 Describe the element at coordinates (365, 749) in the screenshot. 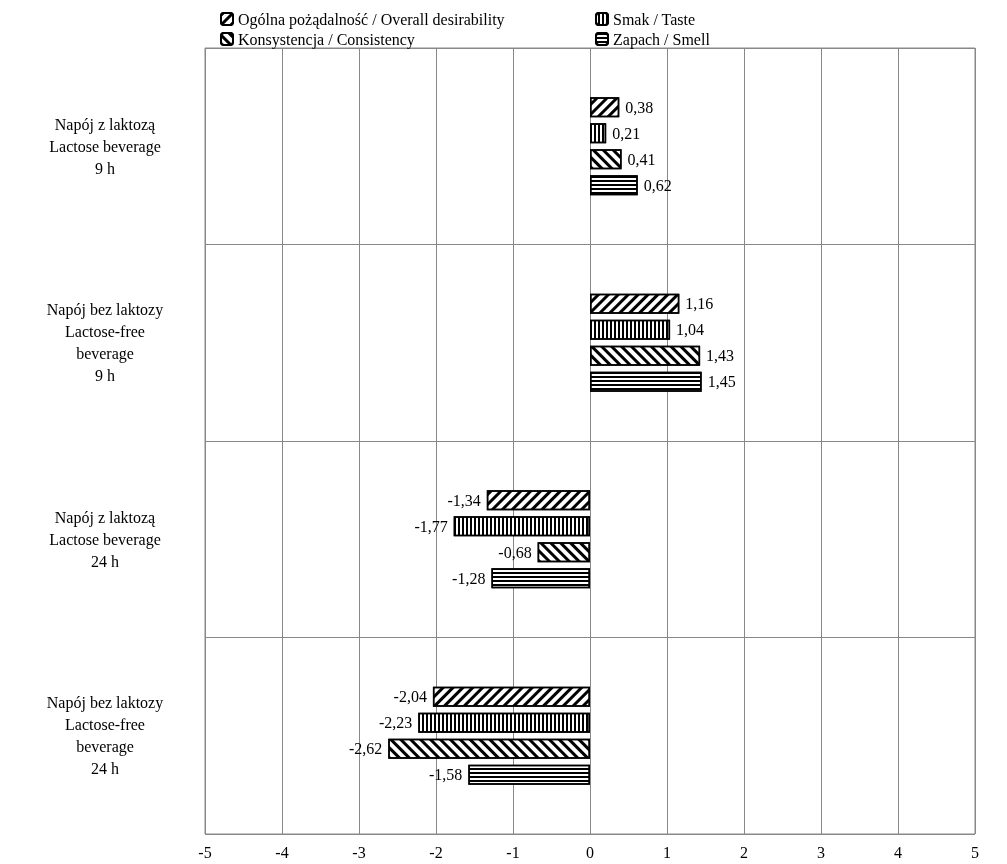

I see `data-label: -2,62` at that location.